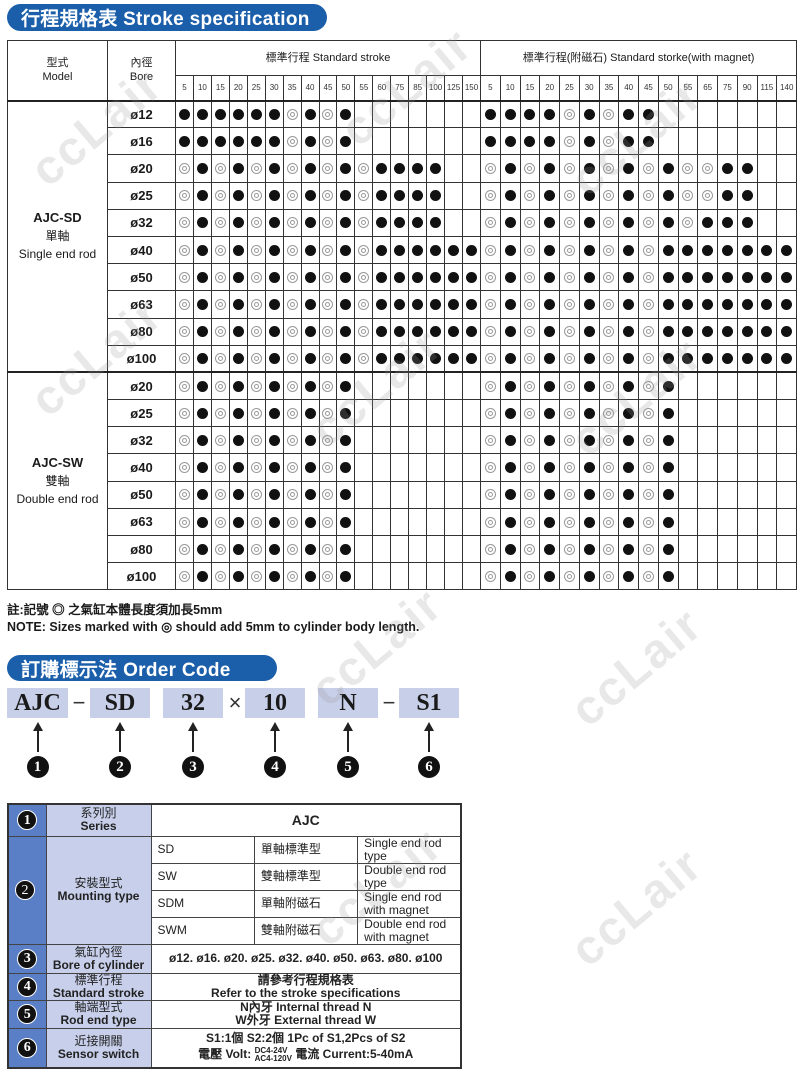 The image size is (800, 1069). What do you see at coordinates (238, 88) in the screenshot?
I see `standard-stroke-label: 20` at bounding box center [238, 88].